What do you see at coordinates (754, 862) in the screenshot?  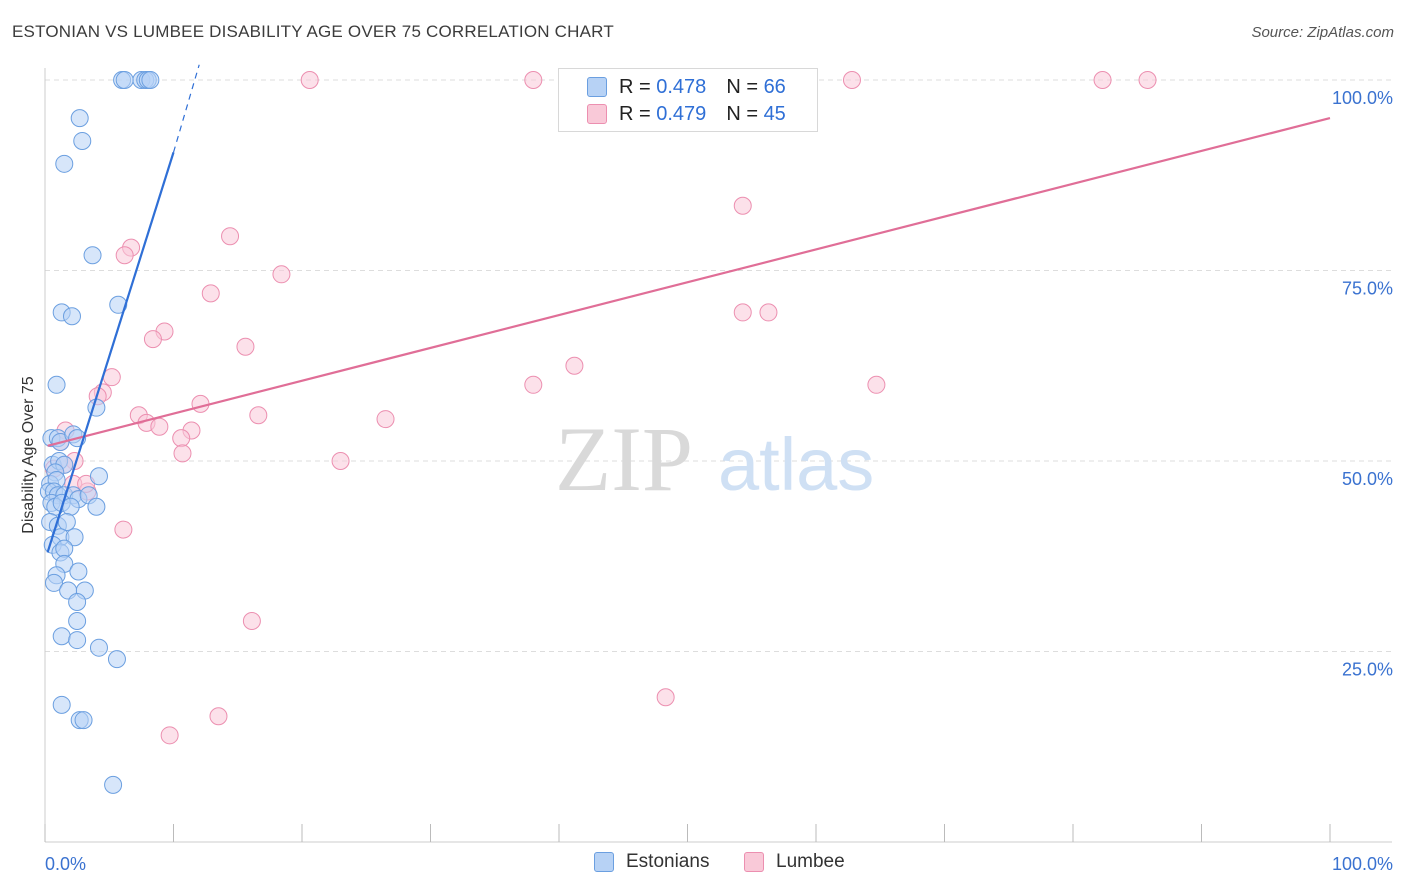 I see `lumbee-legend-swatch` at bounding box center [754, 862].